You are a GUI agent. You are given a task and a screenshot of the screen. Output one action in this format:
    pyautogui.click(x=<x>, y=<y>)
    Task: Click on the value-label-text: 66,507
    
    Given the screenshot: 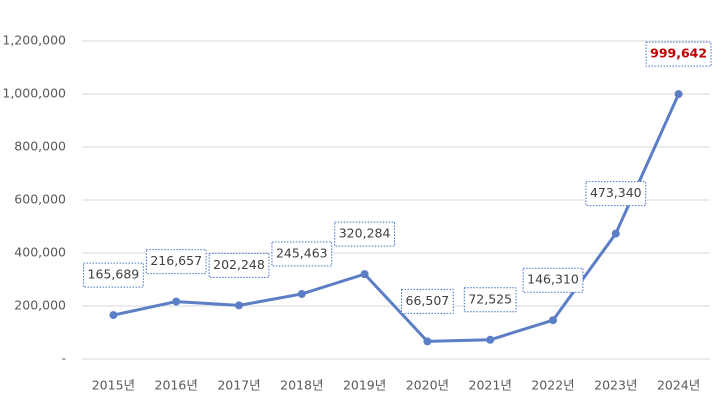 What is the action you would take?
    pyautogui.click(x=428, y=300)
    